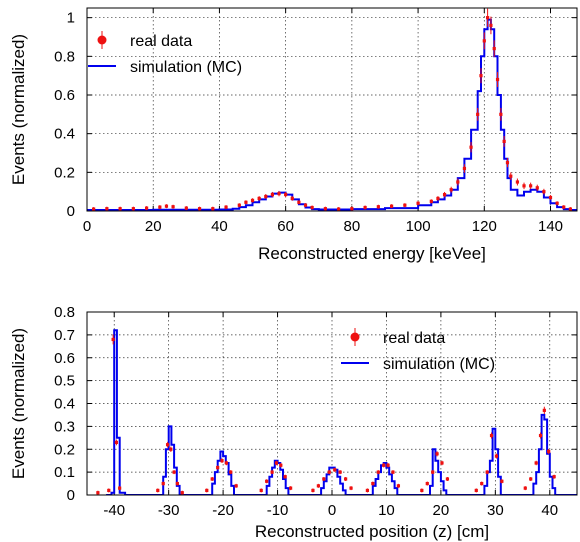  What do you see at coordinates (165, 53) in the screenshot?
I see `legend: real data simulation (MC)` at bounding box center [165, 53].